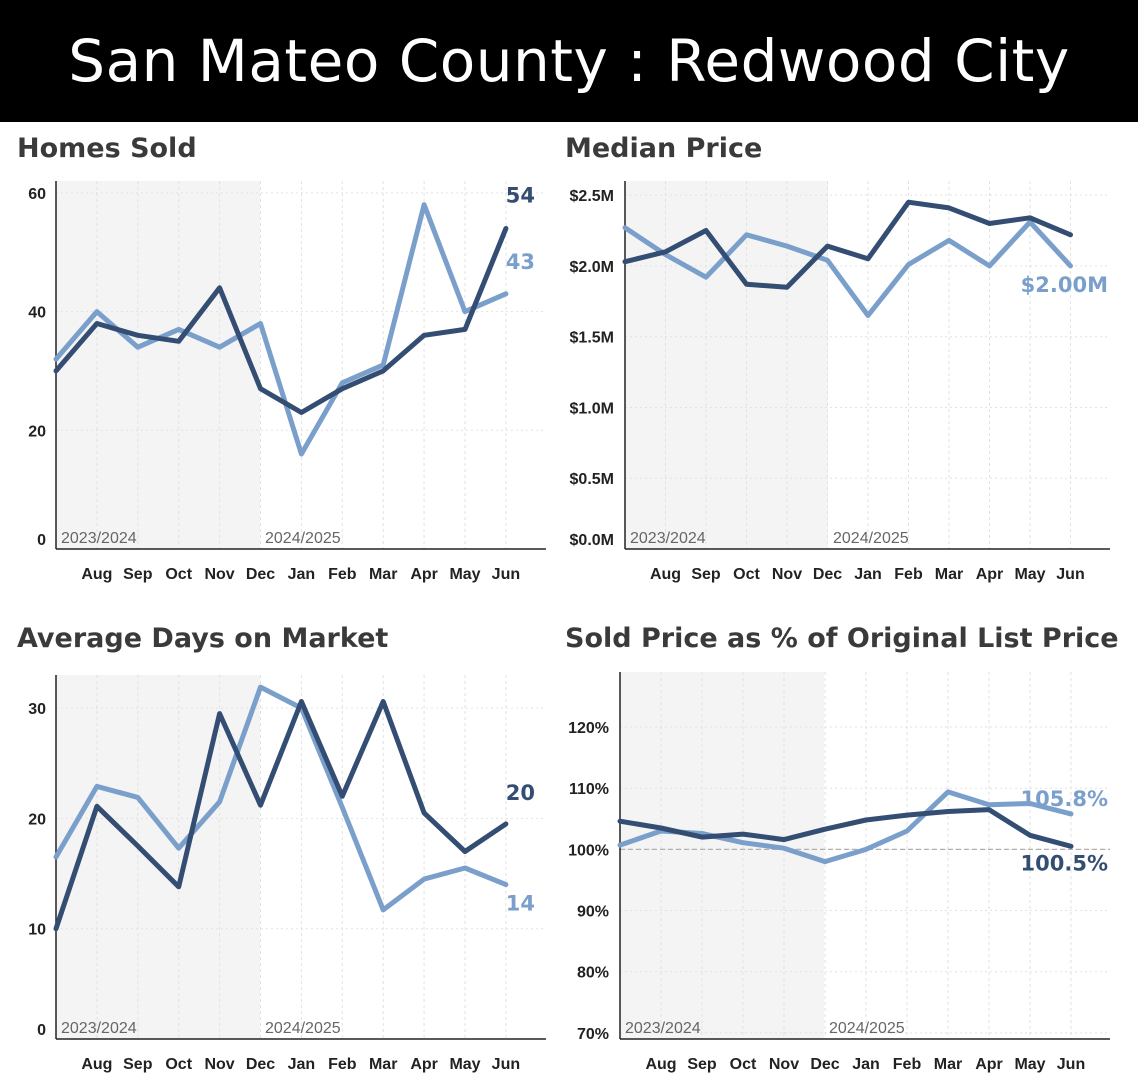 The image size is (1138, 1080). Describe the element at coordinates (784, 1064) in the screenshot. I see `pct-x-tick-label: Nov` at that location.